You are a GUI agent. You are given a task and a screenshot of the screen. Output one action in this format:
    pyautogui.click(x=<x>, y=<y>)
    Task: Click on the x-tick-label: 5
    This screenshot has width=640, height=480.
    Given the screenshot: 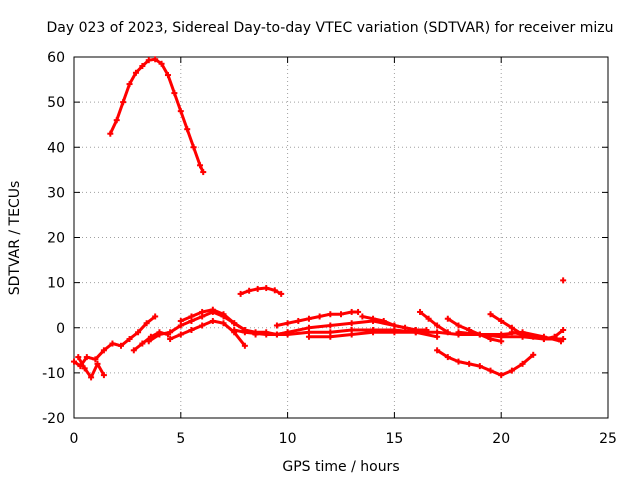 What is the action you would take?
    pyautogui.click(x=180, y=439)
    